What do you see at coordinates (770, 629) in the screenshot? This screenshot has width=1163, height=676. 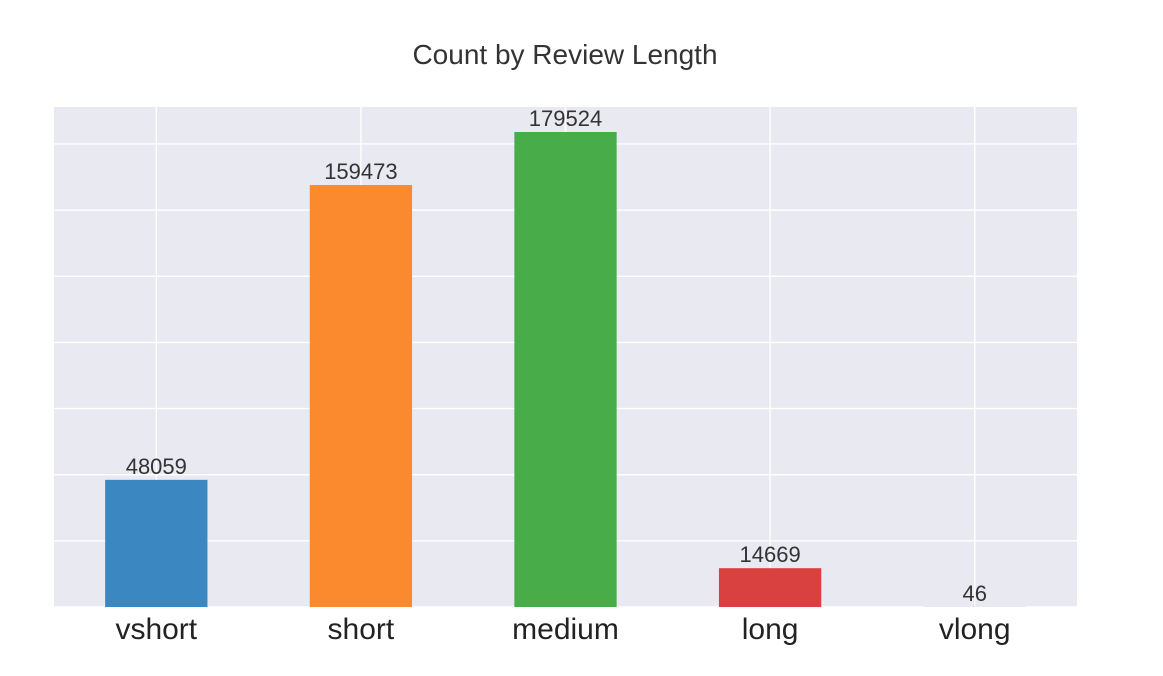 I see `x-tick-long: long` at bounding box center [770, 629].